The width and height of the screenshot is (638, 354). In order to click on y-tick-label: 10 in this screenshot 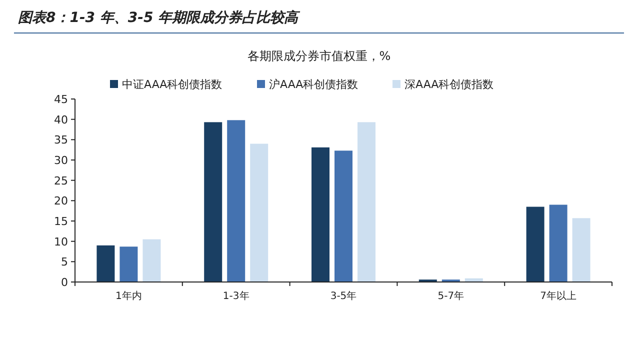, I will do `click(61, 241)`.